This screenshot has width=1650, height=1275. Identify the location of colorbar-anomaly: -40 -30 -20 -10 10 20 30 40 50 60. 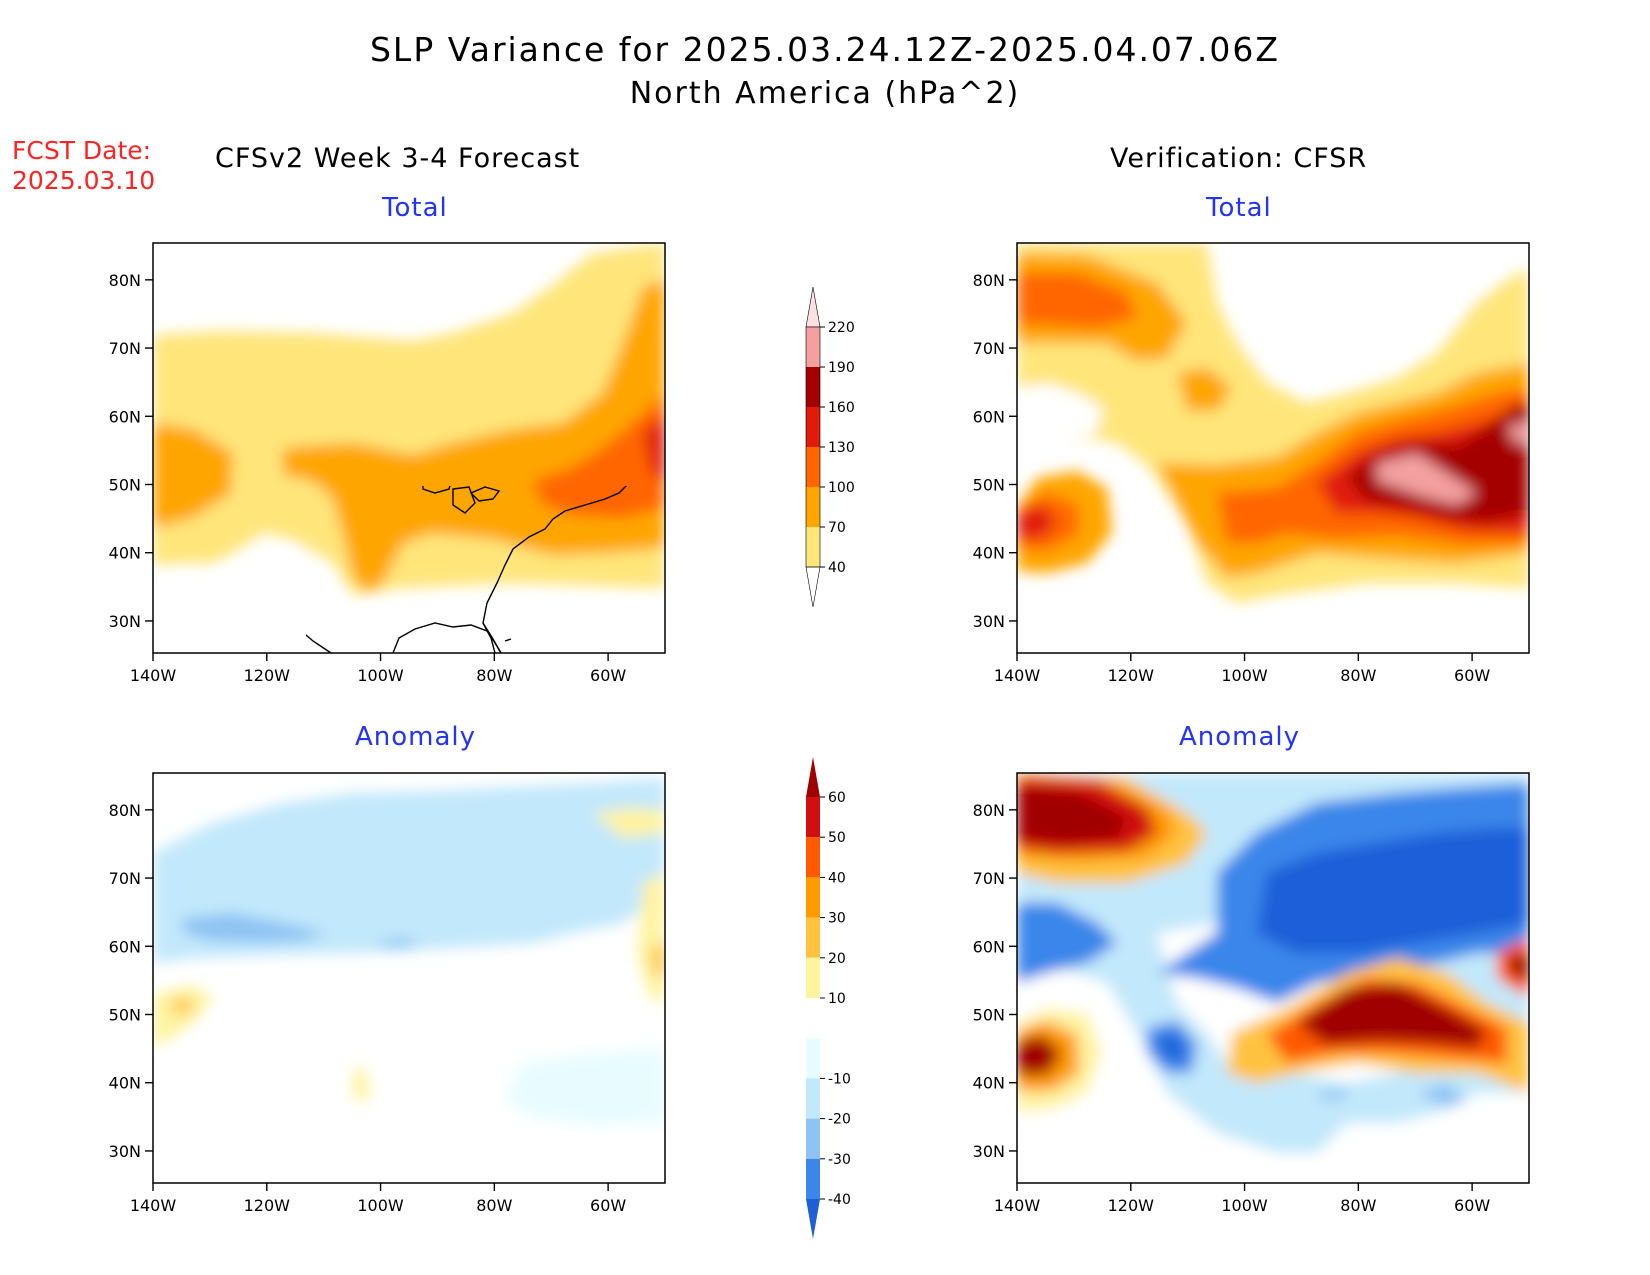
(828, 998).